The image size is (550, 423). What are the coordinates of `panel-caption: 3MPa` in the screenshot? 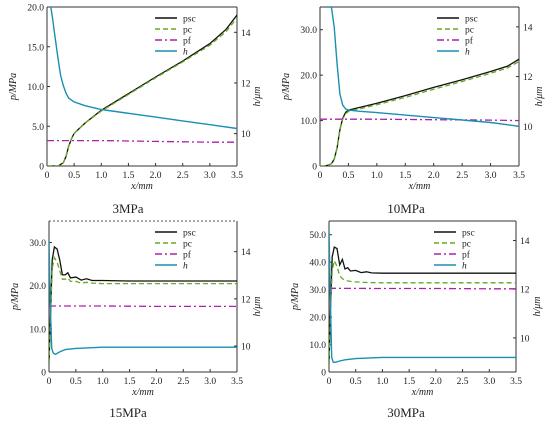 It's located at (127, 208).